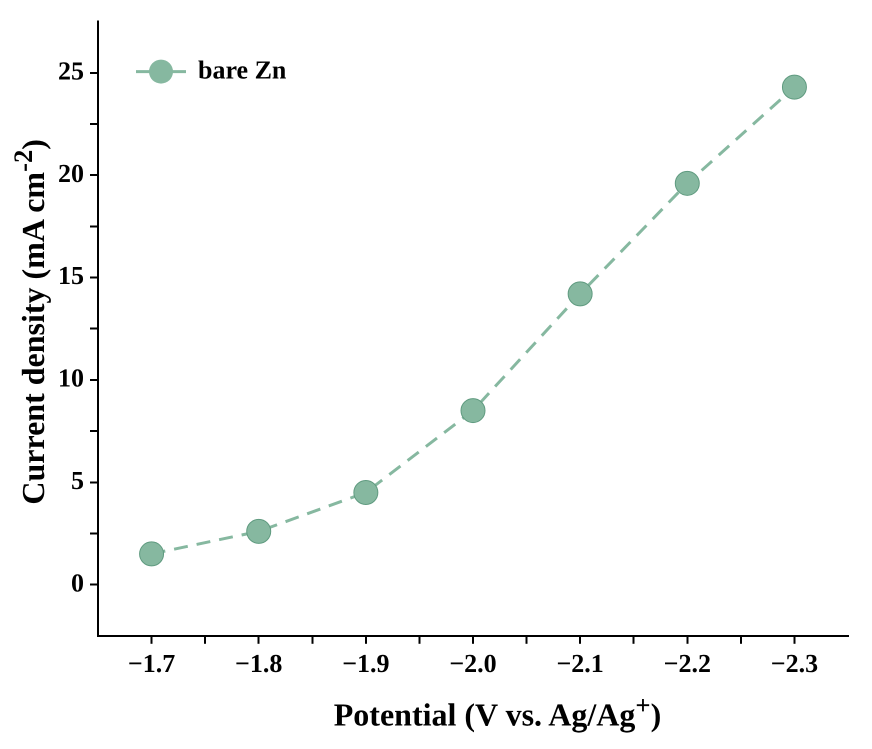 This screenshot has height=749, width=872. What do you see at coordinates (687, 663) in the screenshot?
I see `x-tick-label: −2.2` at bounding box center [687, 663].